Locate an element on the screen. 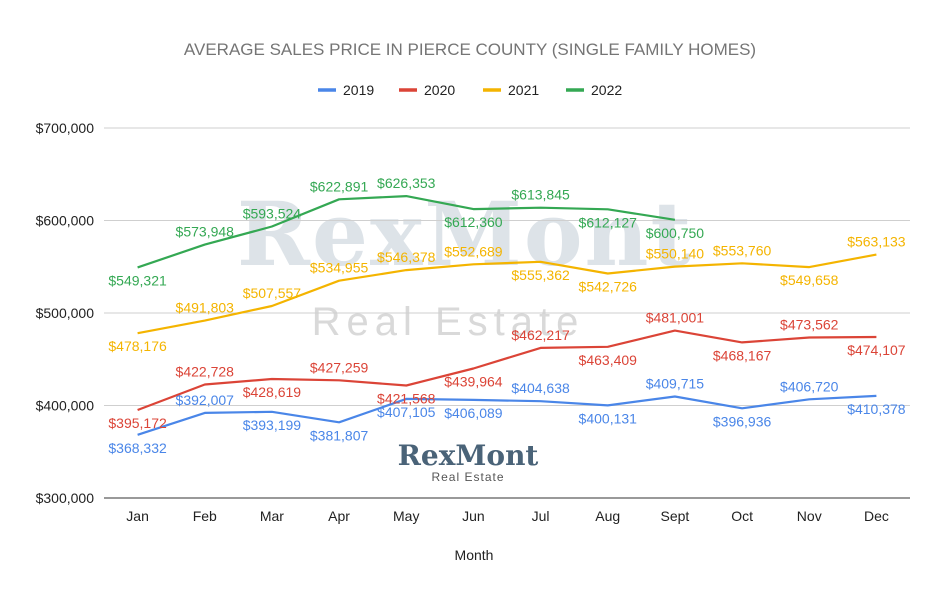  series-line-2019 is located at coordinates (507, 415).